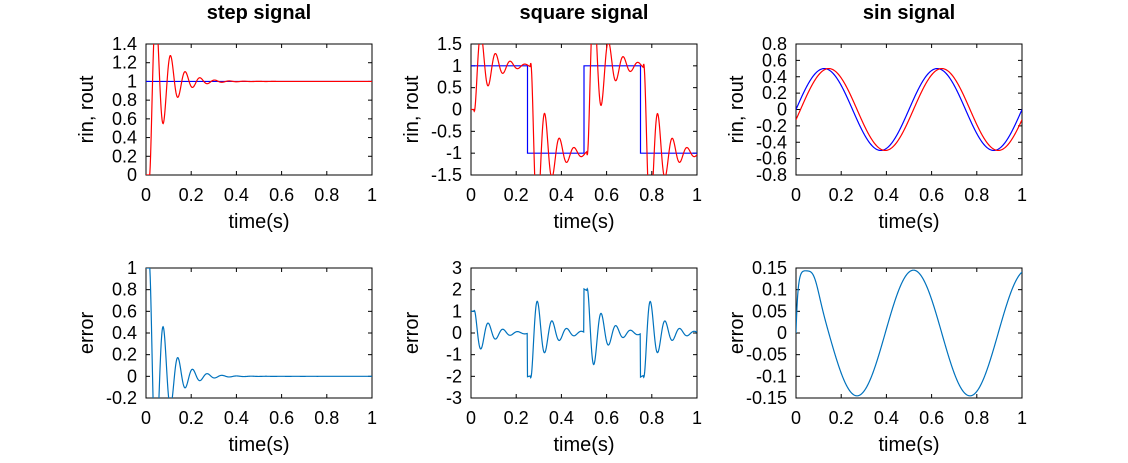  What do you see at coordinates (771, 159) in the screenshot?
I see `y-tick-label: -0.6` at bounding box center [771, 159].